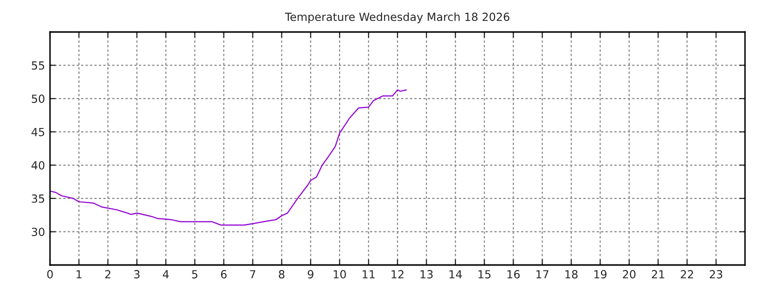 The image size is (768, 288). Describe the element at coordinates (426, 274) in the screenshot. I see `x-tick-label: 13` at that location.